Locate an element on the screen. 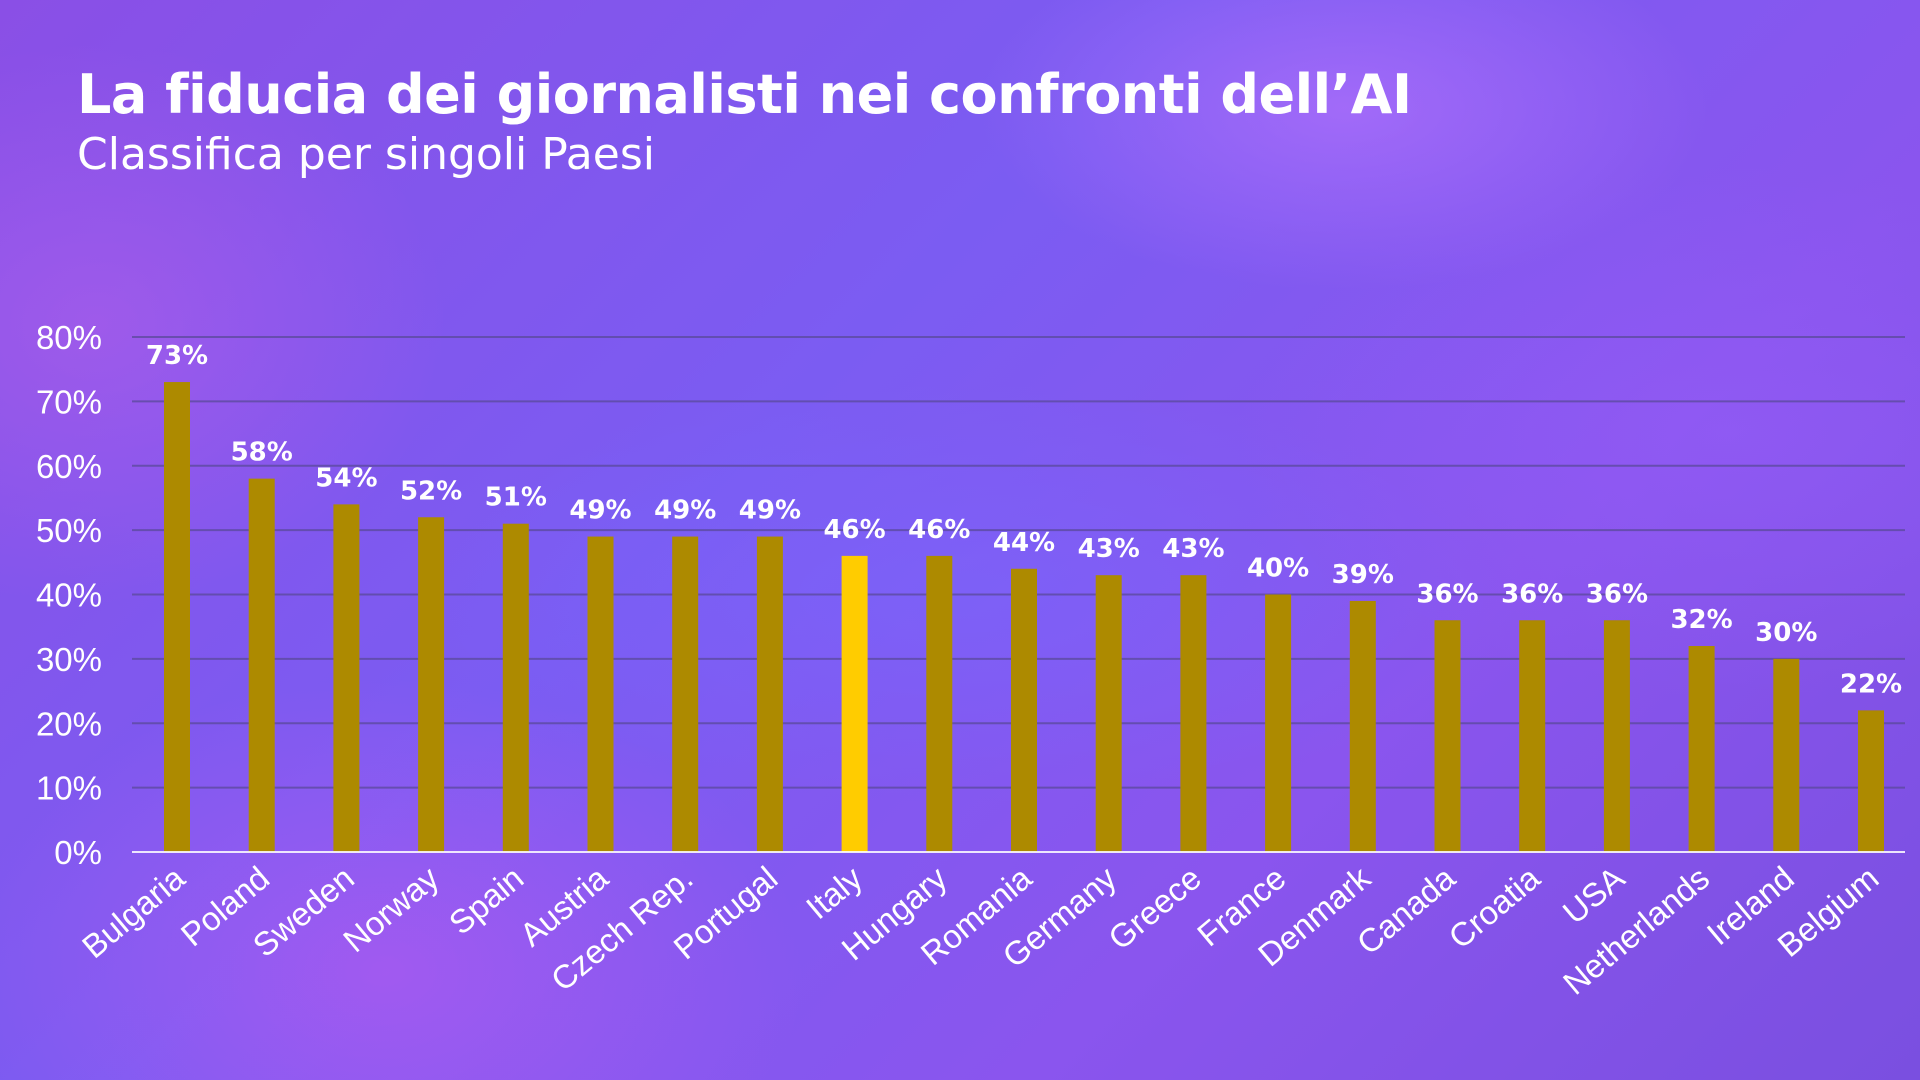 This screenshot has width=1920, height=1080. data-label: 73% is located at coordinates (177, 356).